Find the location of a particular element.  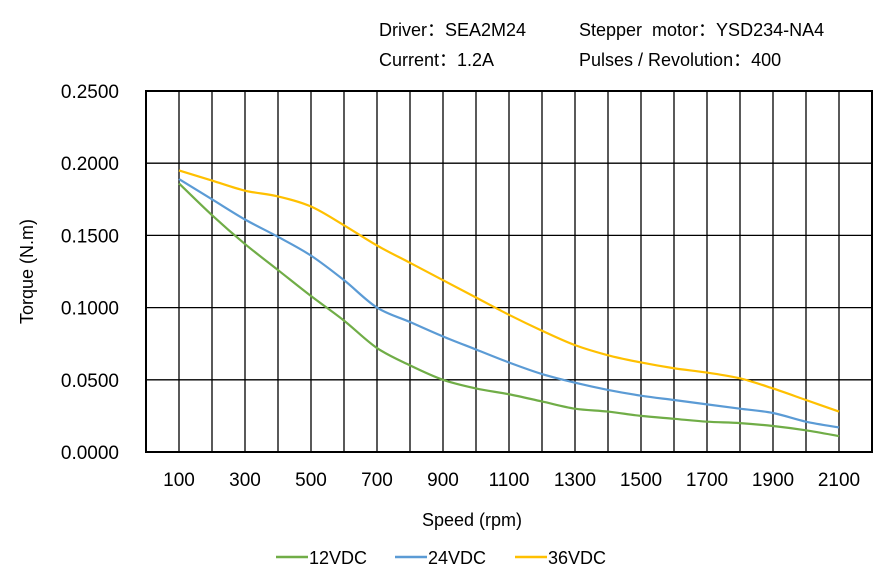

legend-label-24vdc: 24VDC is located at coordinates (457, 558).